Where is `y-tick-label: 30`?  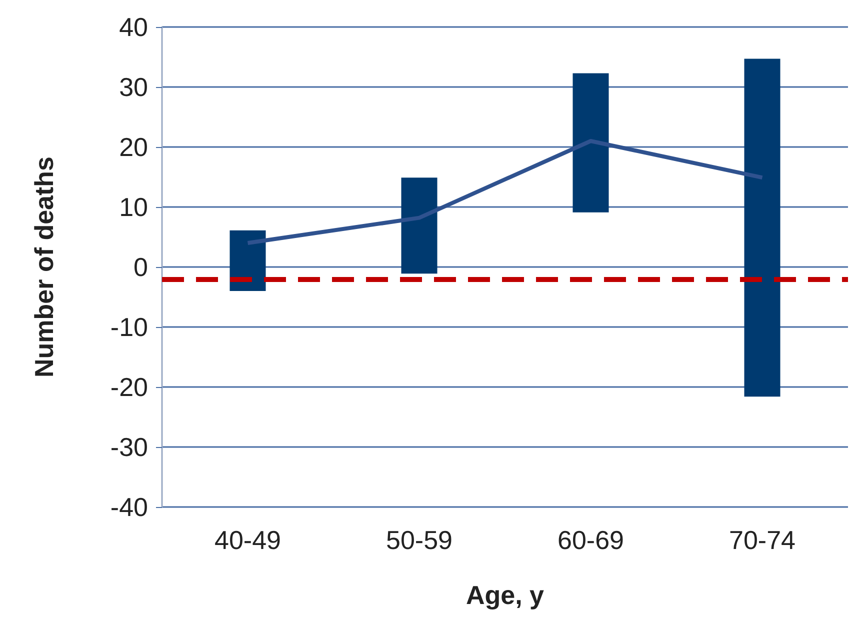
y-tick-label: 30 is located at coordinates (133, 87).